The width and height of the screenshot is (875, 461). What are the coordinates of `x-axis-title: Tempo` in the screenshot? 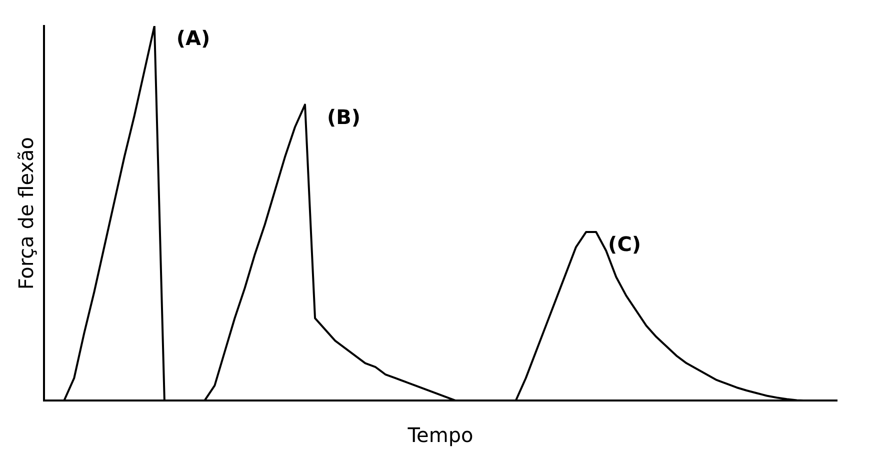 It's located at (440, 435).